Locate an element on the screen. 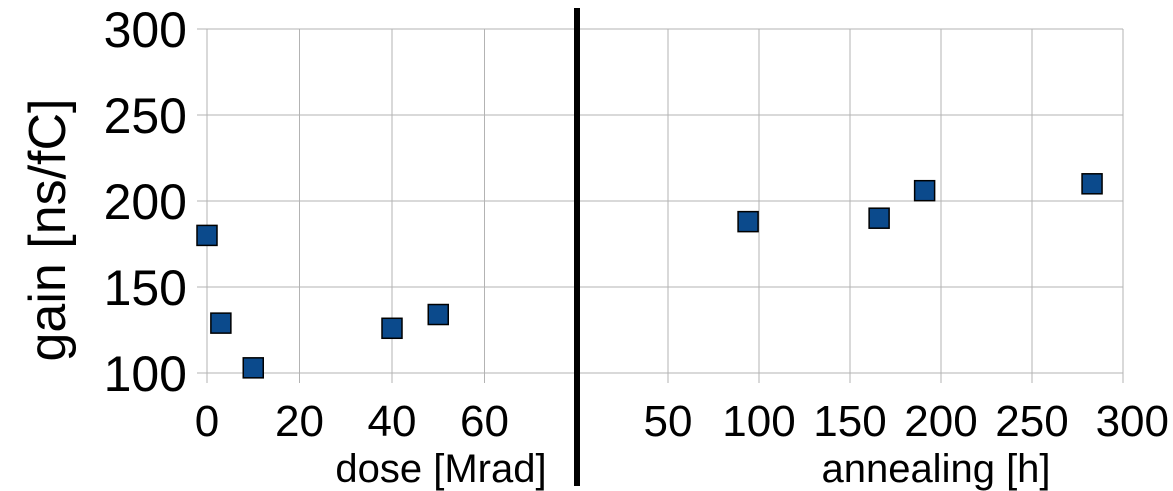  x-tick-label-annealing: 150 is located at coordinates (849, 421).